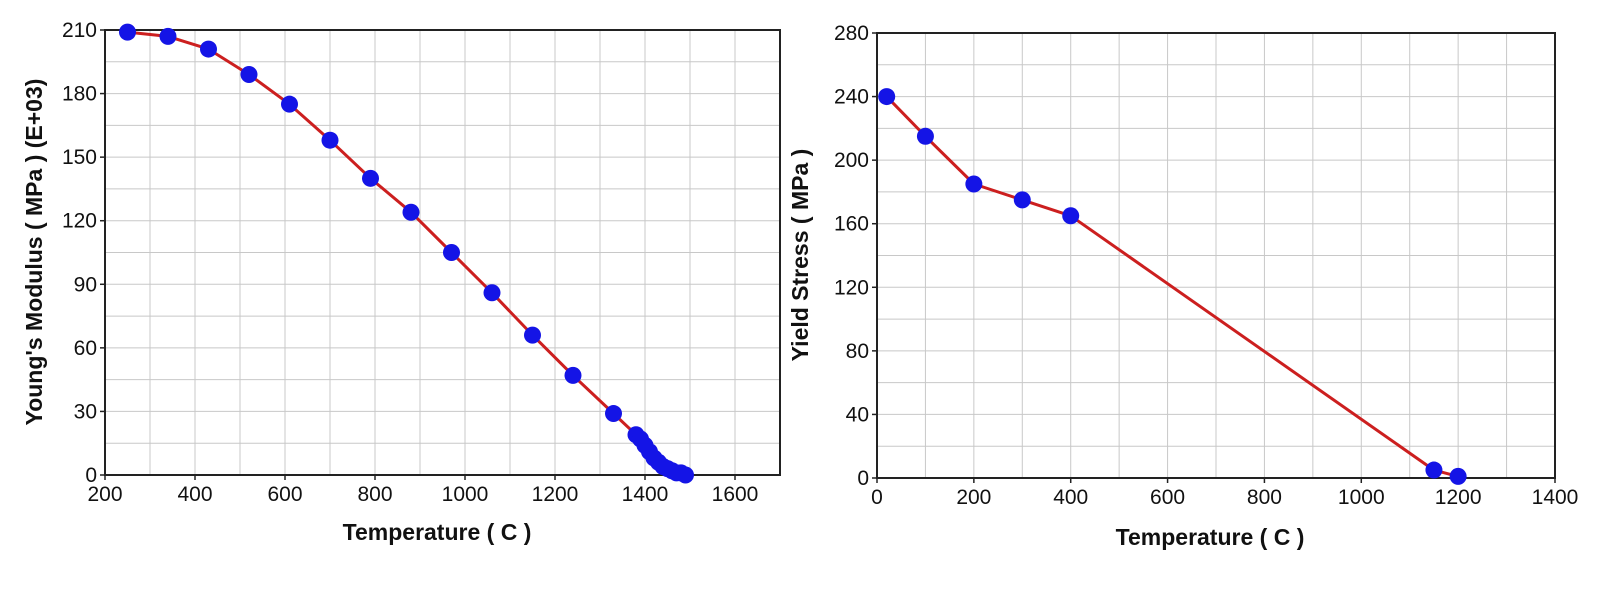  I want to click on yield-y-tick-label: 240, so click(851, 97).